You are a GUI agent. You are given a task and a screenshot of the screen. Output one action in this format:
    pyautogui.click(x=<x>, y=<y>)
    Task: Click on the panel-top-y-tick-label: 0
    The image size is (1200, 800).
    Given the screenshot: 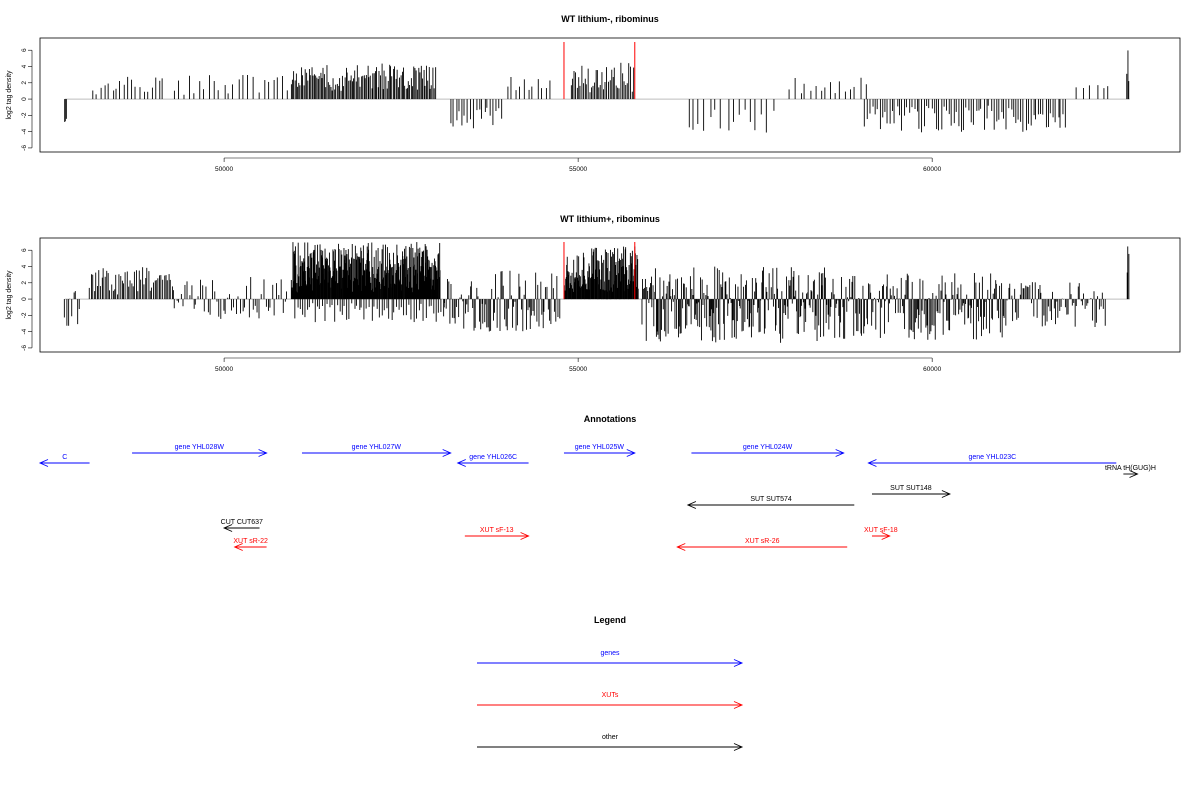 What is the action you would take?
    pyautogui.click(x=24, y=99)
    